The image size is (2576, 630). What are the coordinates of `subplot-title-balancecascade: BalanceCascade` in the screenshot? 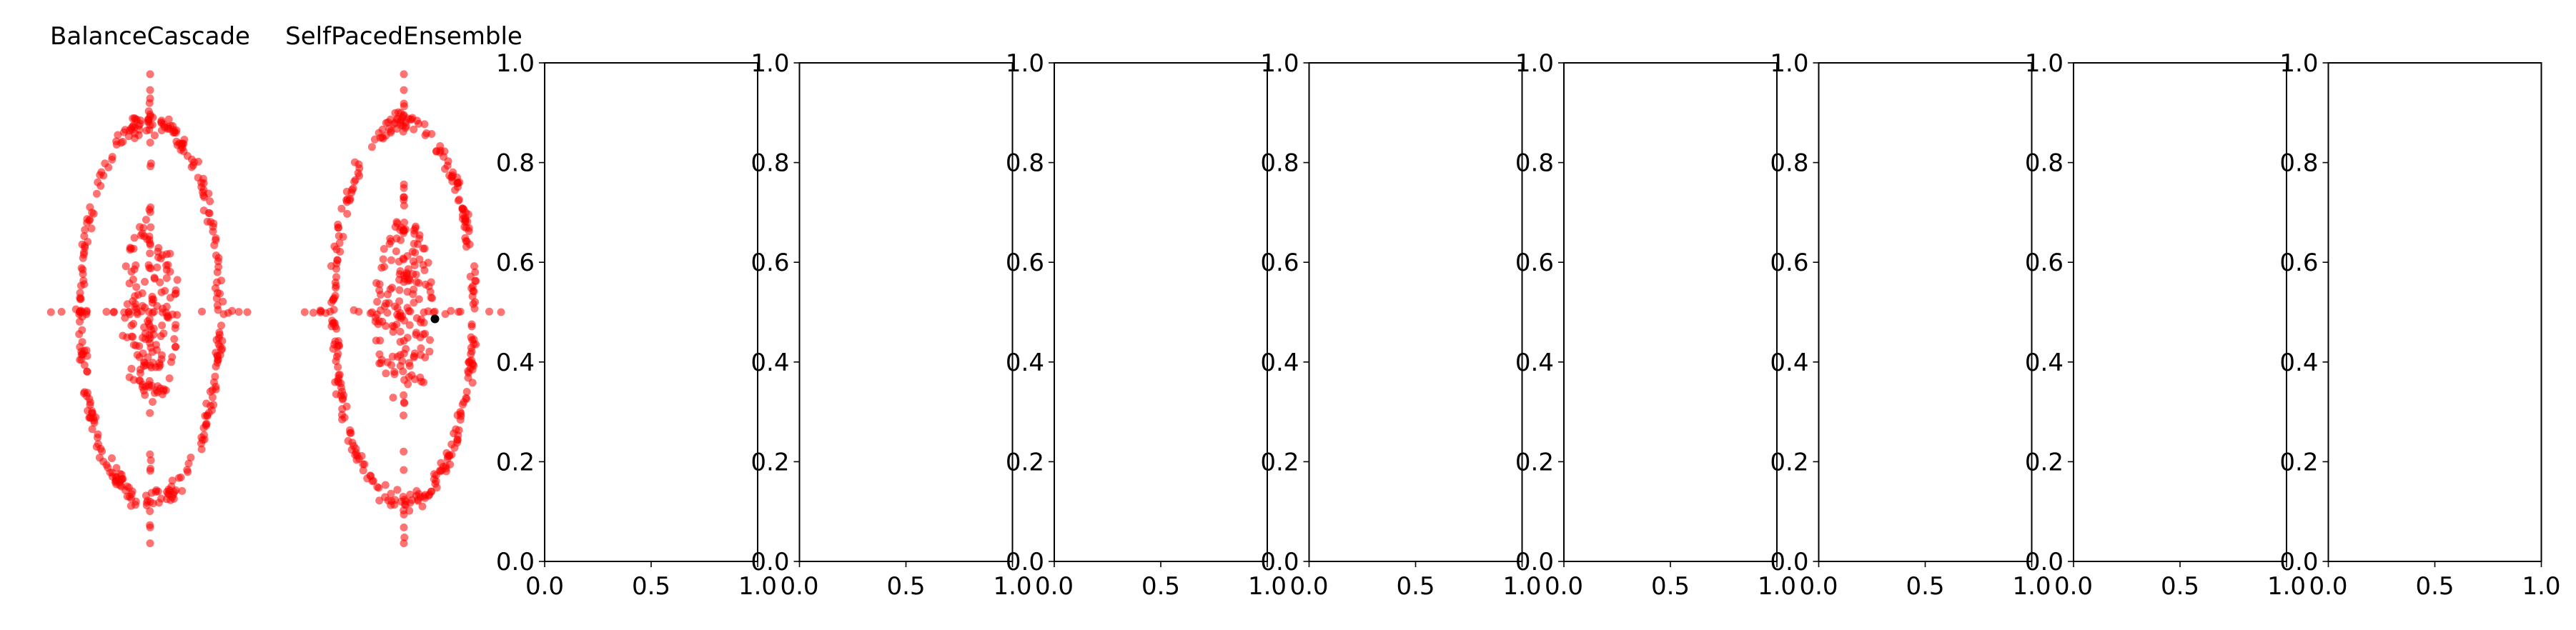 It's located at (150, 36).